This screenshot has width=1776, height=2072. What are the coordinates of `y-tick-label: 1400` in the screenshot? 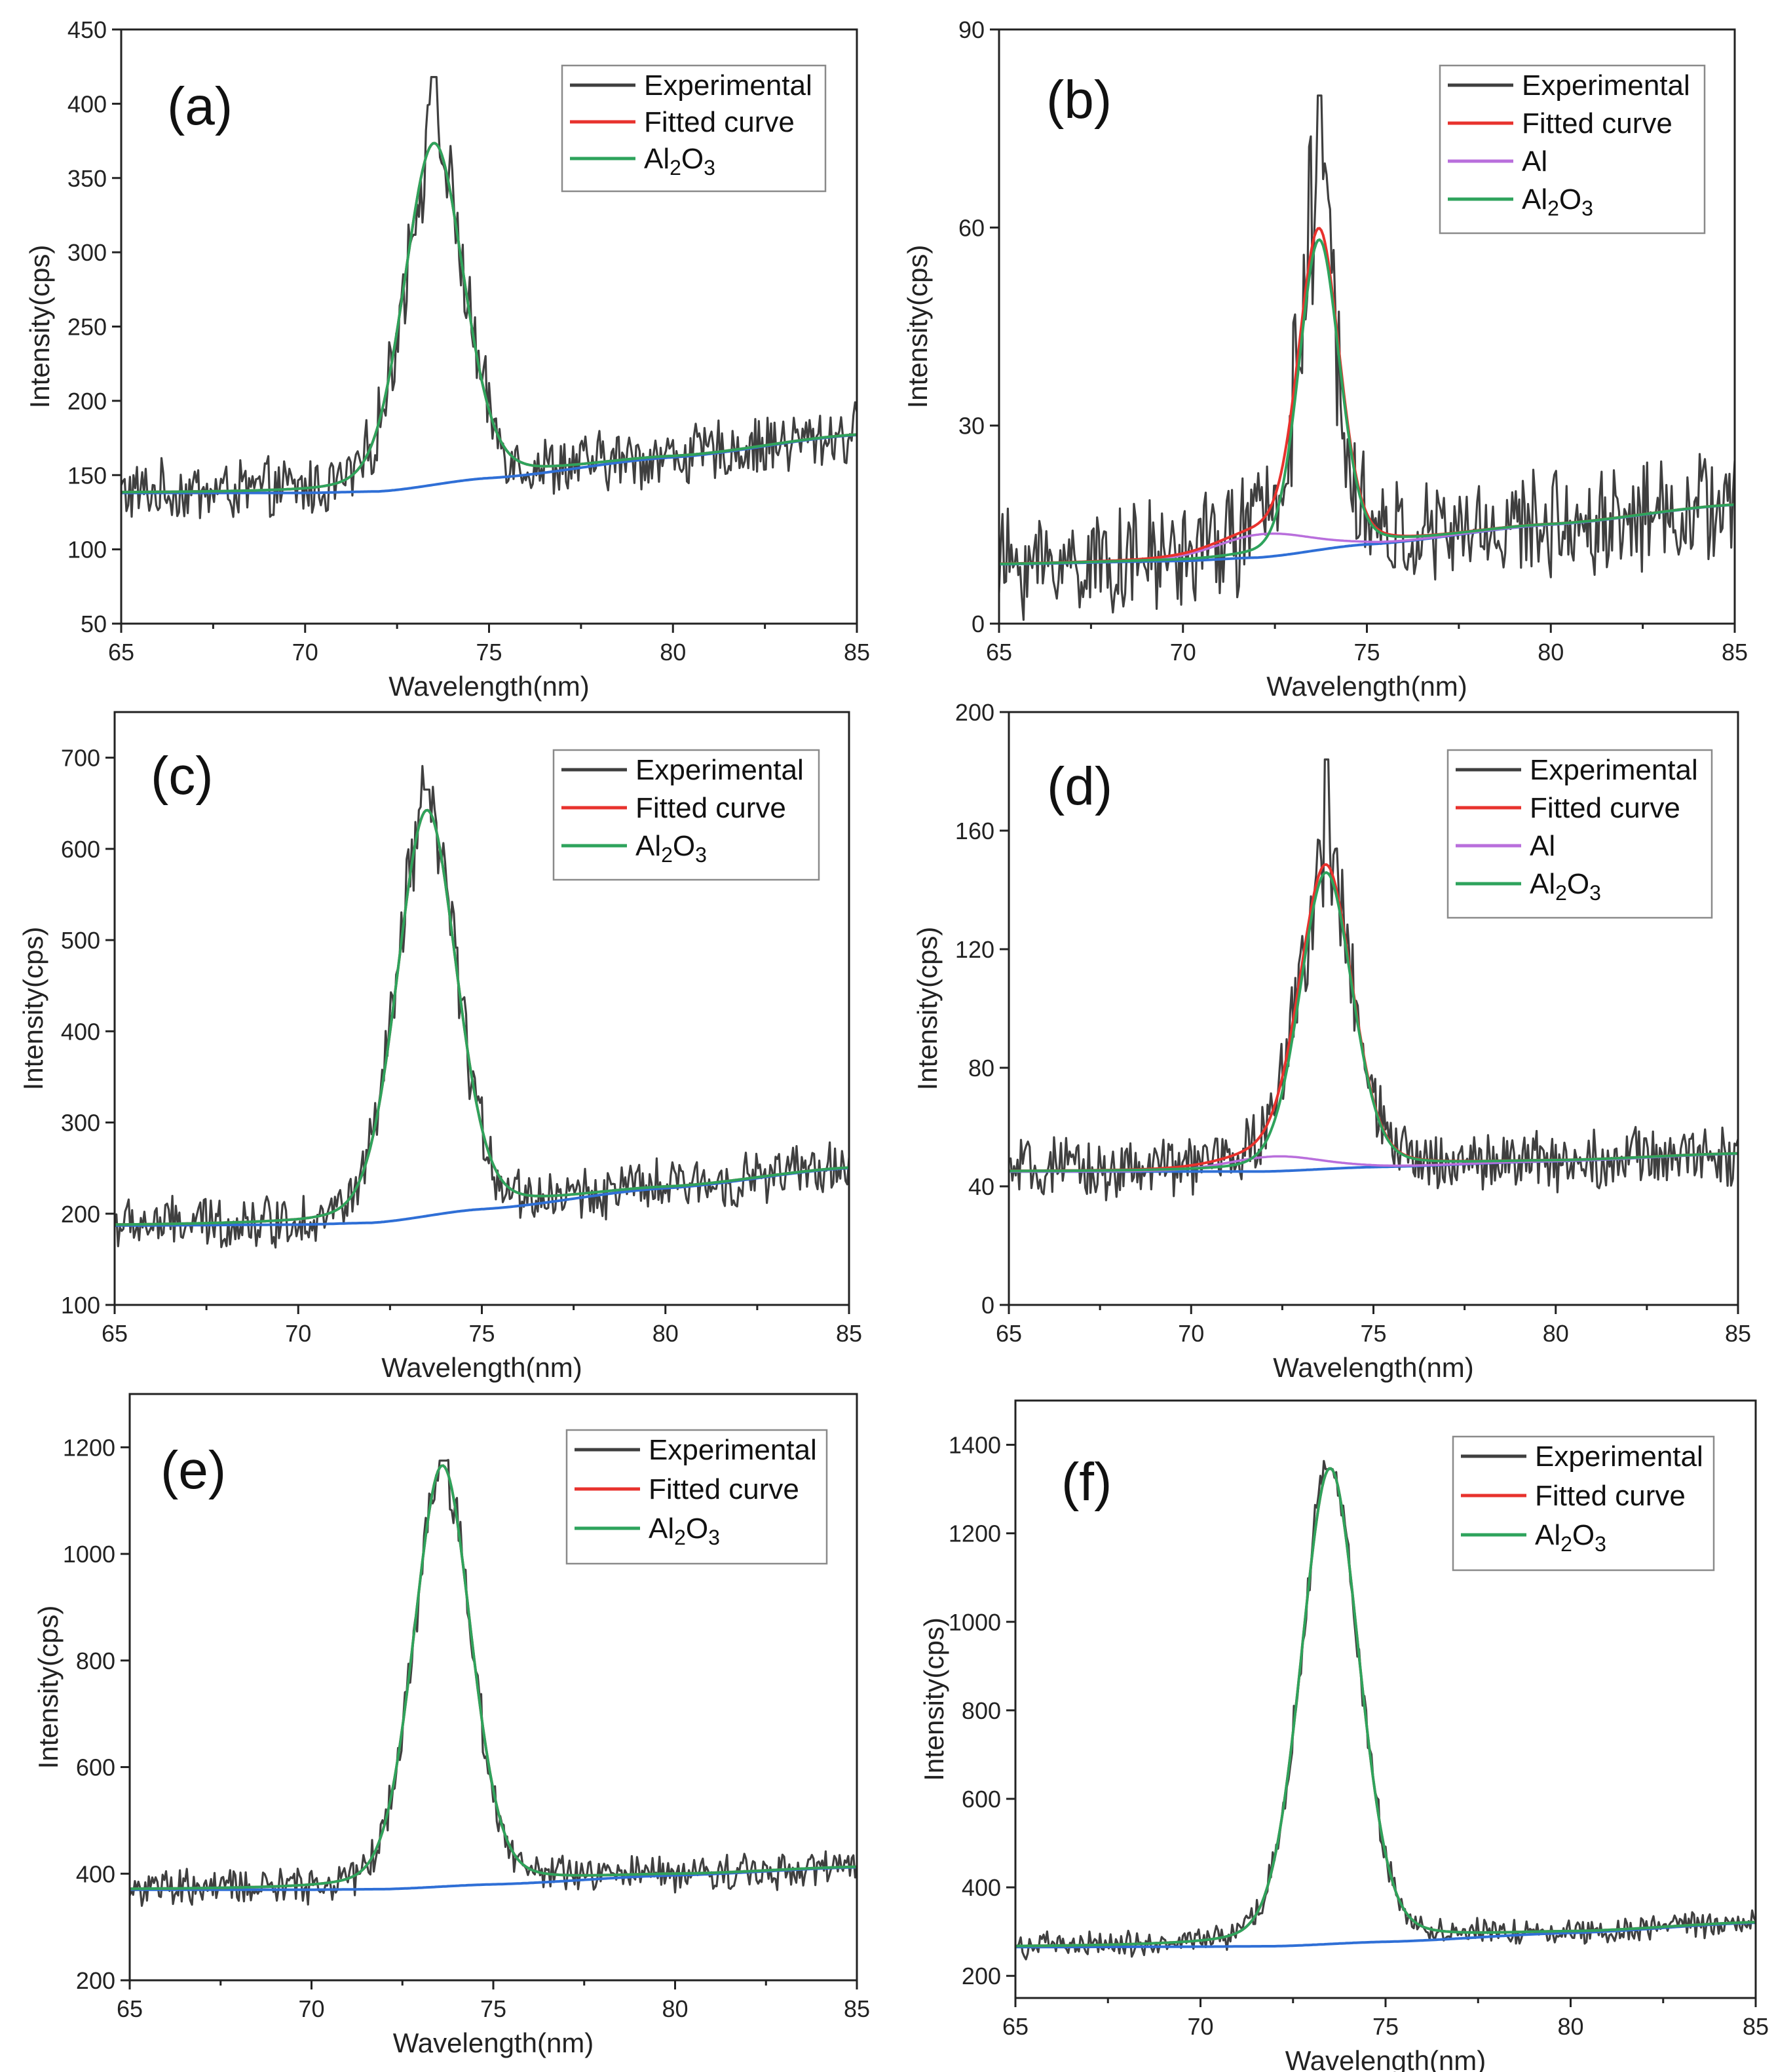 It's located at (975, 1445).